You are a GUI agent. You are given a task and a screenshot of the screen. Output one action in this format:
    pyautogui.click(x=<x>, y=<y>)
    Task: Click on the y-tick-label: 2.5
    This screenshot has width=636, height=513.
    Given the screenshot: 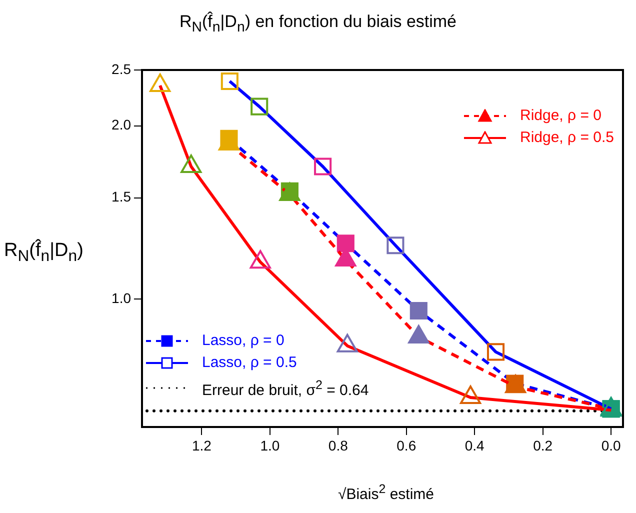 What is the action you would take?
    pyautogui.click(x=122, y=68)
    